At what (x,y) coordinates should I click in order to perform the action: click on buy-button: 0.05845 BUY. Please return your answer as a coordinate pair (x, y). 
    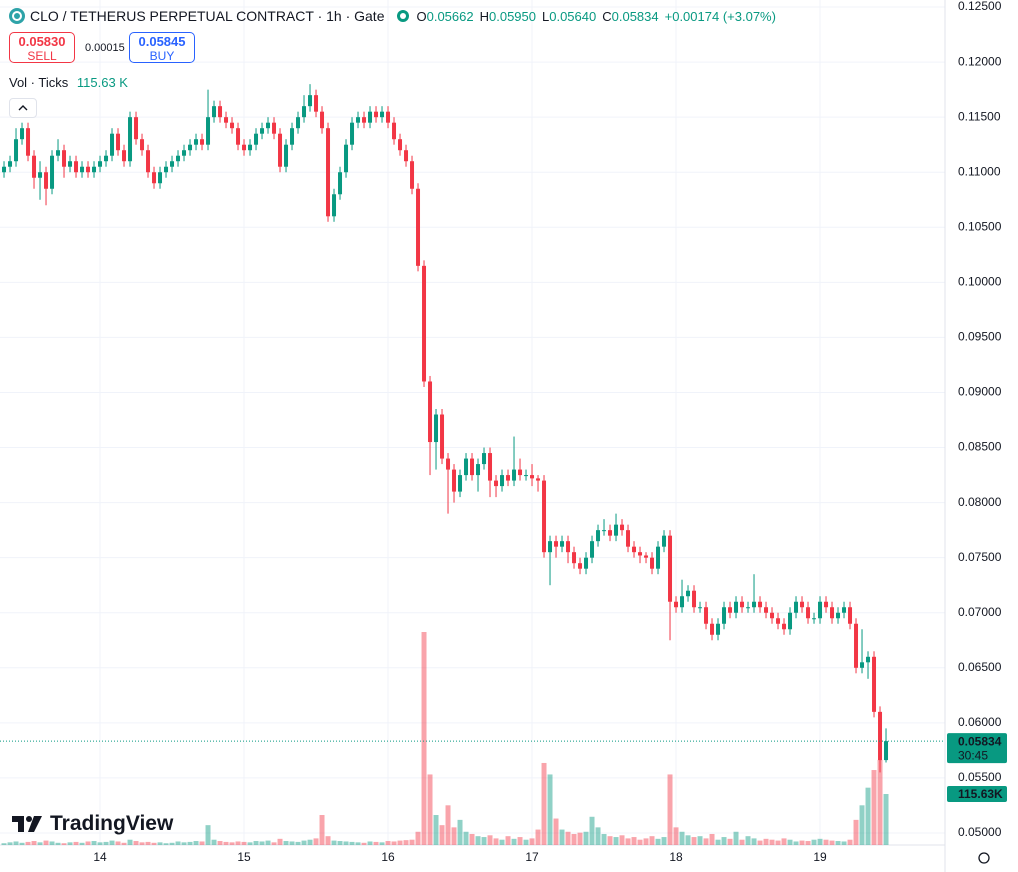
    Looking at the image, I should click on (162, 47).